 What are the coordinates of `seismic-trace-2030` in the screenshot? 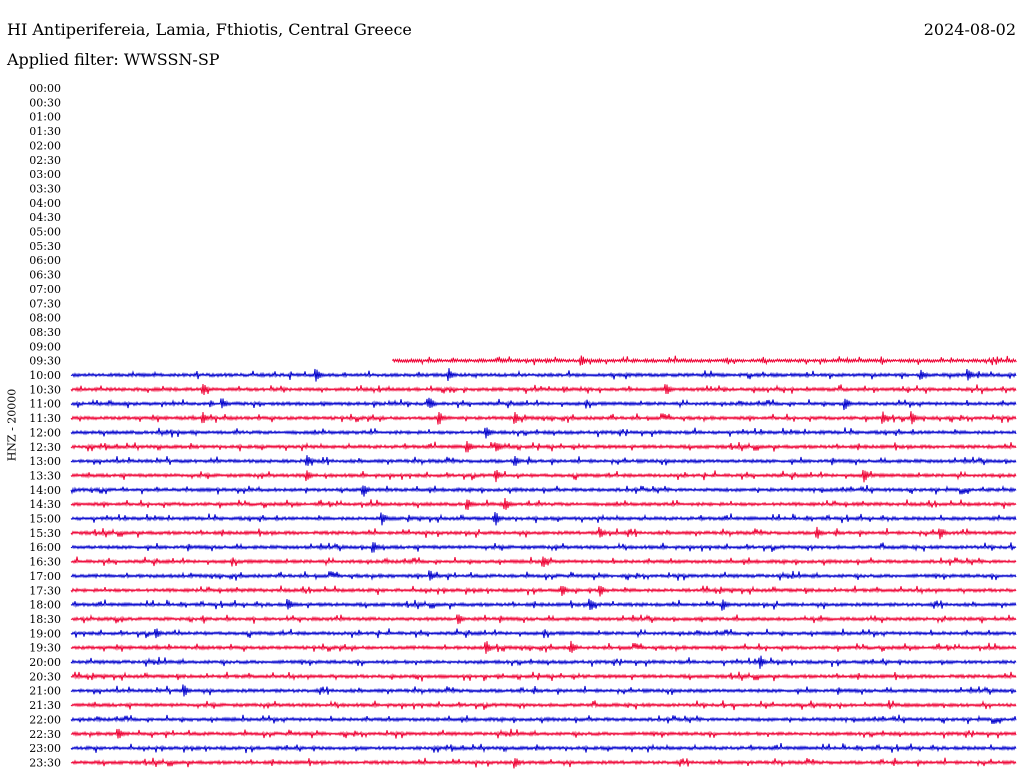 It's located at (543, 676).